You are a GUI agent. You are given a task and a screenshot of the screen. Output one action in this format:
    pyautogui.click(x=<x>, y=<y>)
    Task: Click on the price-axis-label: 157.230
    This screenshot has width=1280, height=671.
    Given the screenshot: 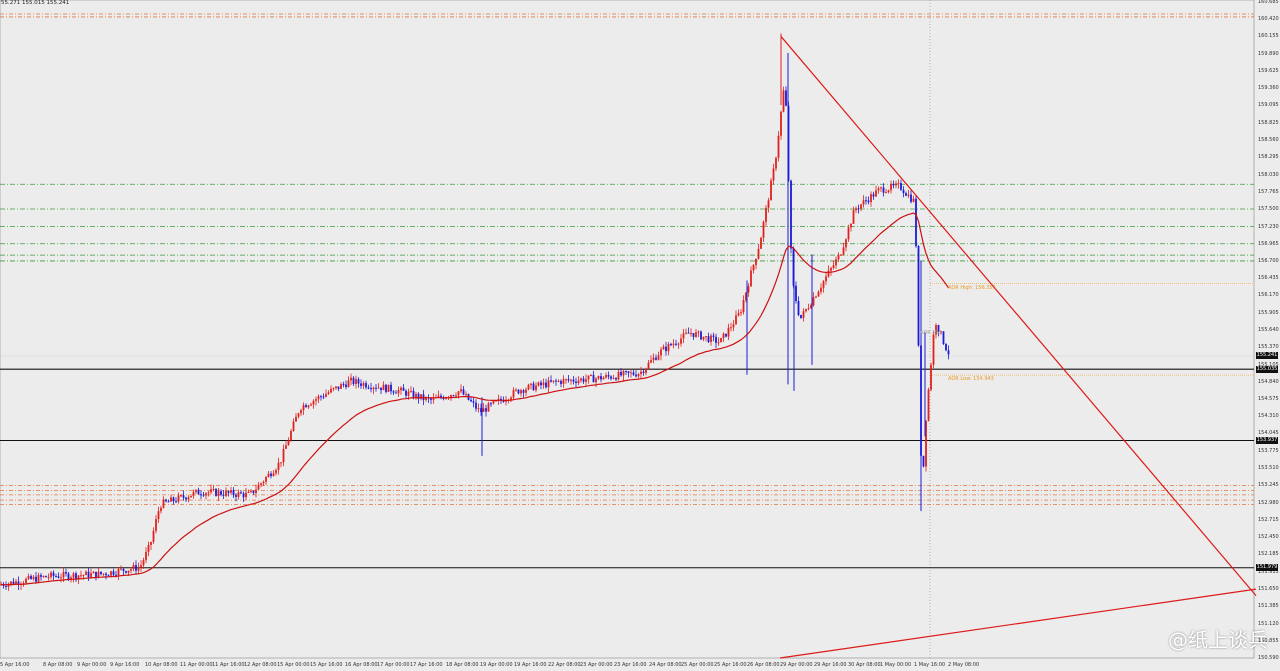 What is the action you would take?
    pyautogui.click(x=1268, y=226)
    